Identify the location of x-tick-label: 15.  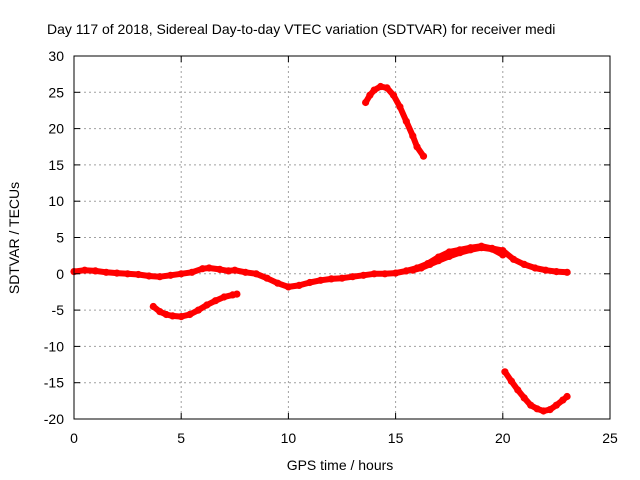
(396, 438).